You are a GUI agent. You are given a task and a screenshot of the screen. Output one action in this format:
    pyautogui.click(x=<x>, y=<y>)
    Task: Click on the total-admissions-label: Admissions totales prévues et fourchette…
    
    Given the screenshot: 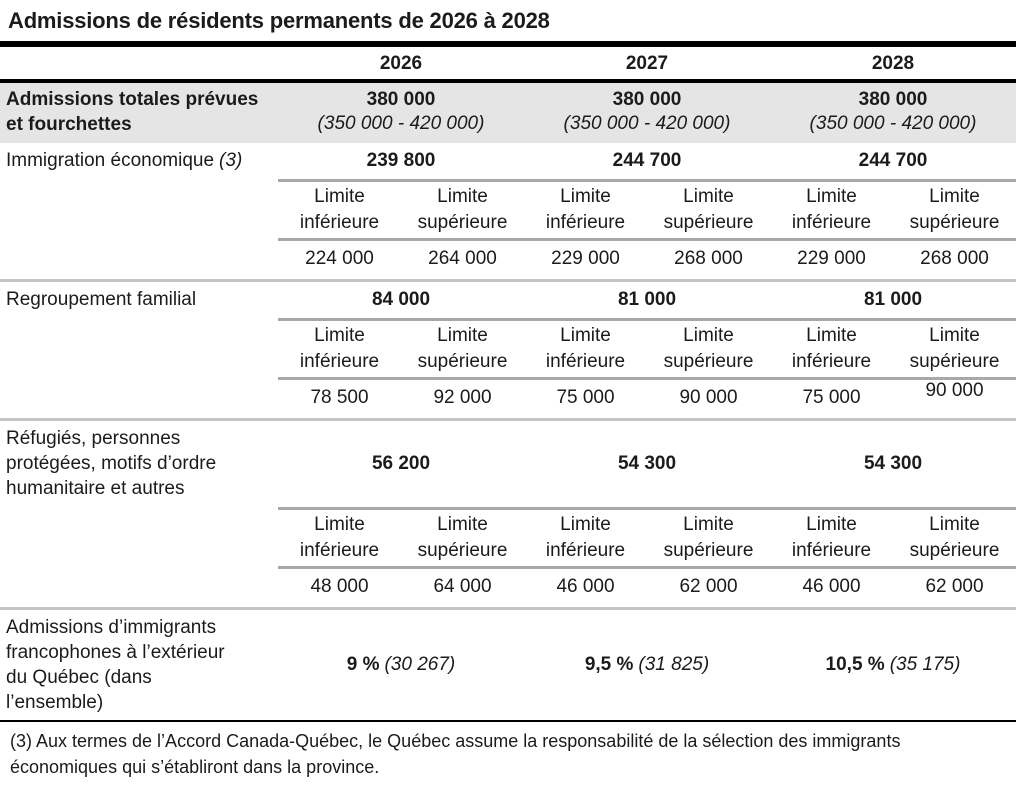 What is the action you would take?
    pyautogui.click(x=132, y=112)
    